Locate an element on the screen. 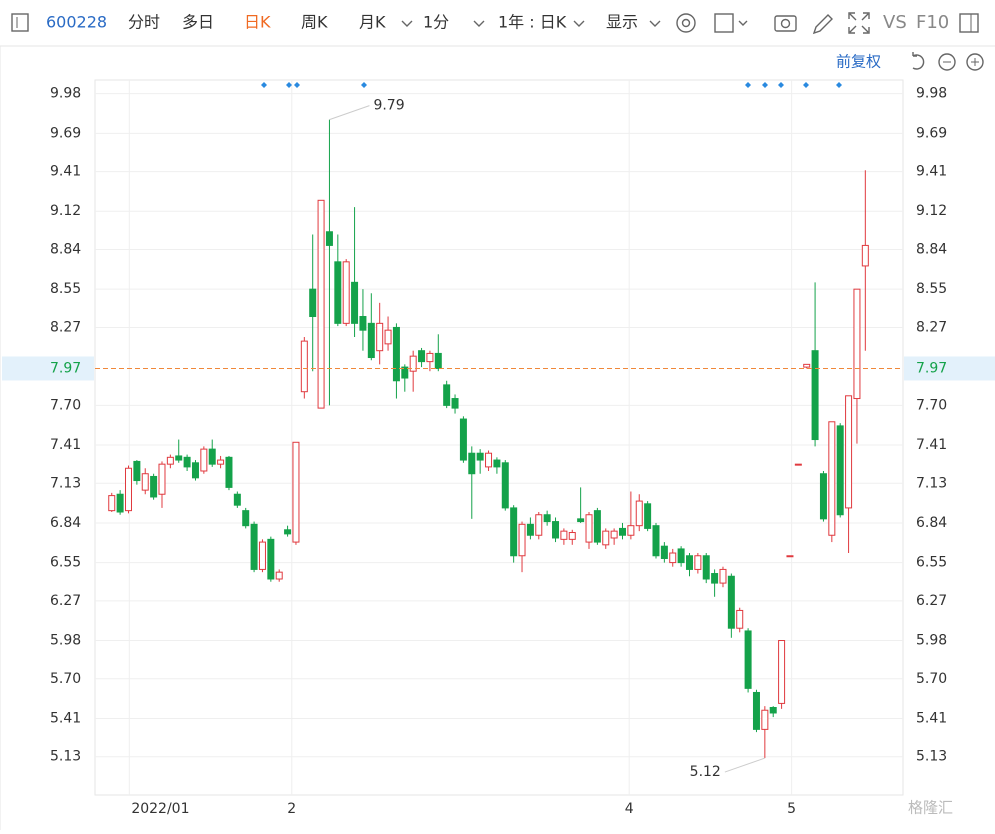 The width and height of the screenshot is (995, 834). settings-icon is located at coordinates (686, 23).